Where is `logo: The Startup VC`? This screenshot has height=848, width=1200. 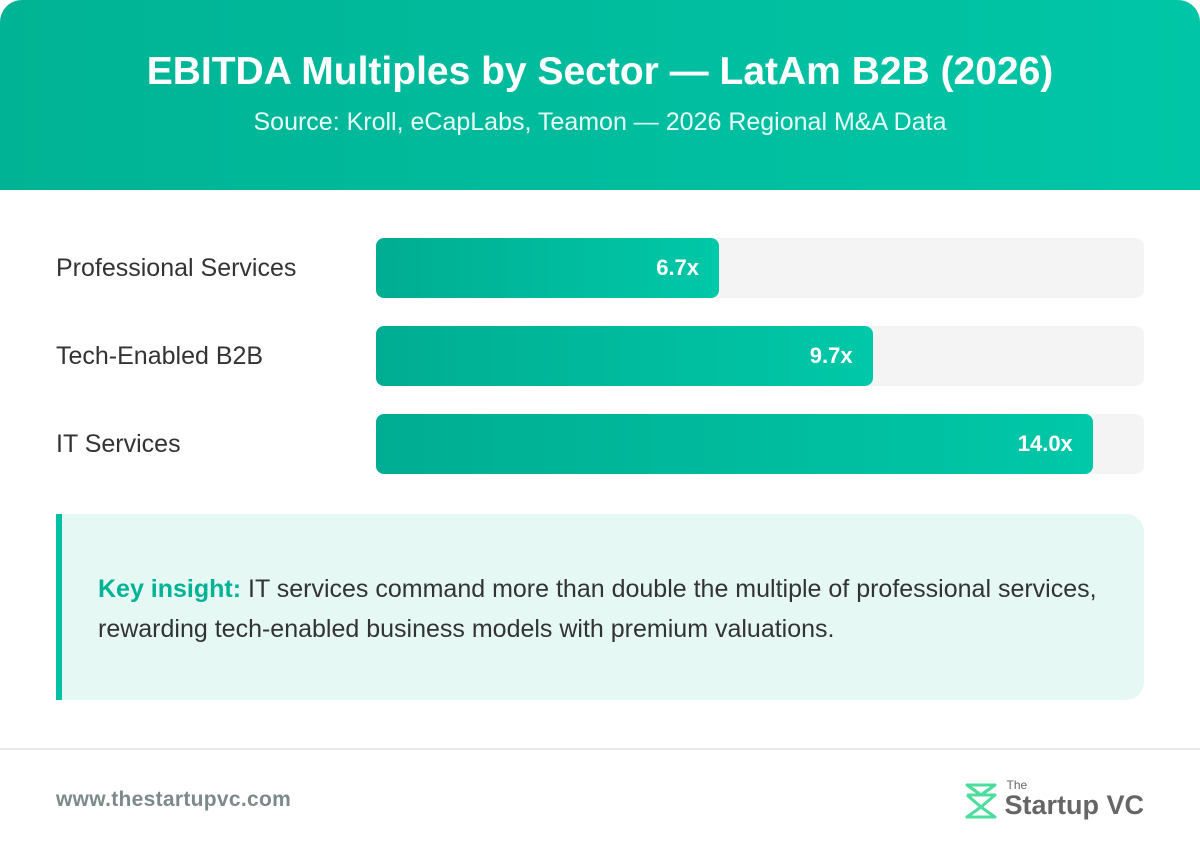 logo: The Startup VC is located at coordinates (1054, 798).